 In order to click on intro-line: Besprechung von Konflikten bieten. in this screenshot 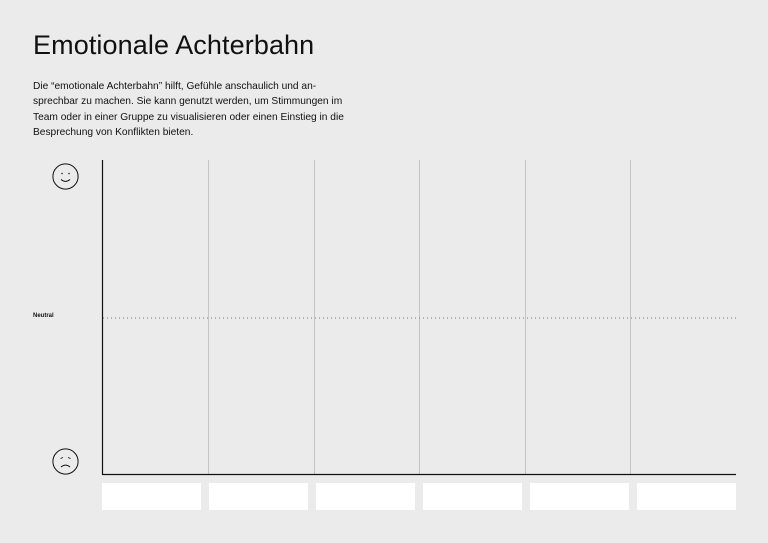, I will do `click(113, 133)`.